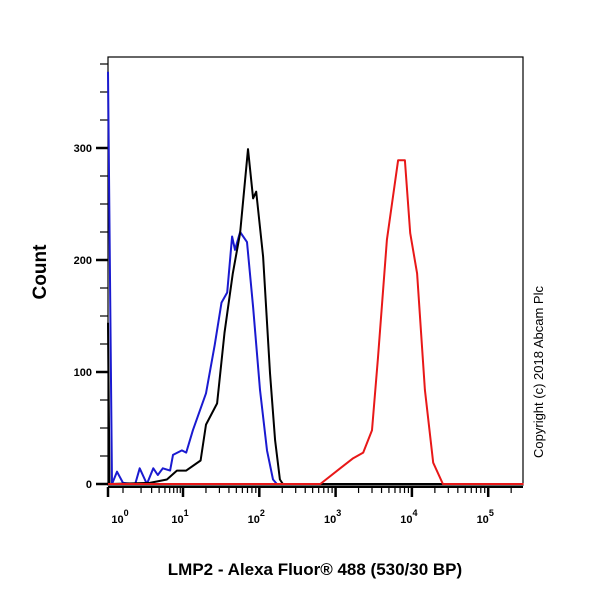  I want to click on x-tick-exponent: 5, so click(491, 513).